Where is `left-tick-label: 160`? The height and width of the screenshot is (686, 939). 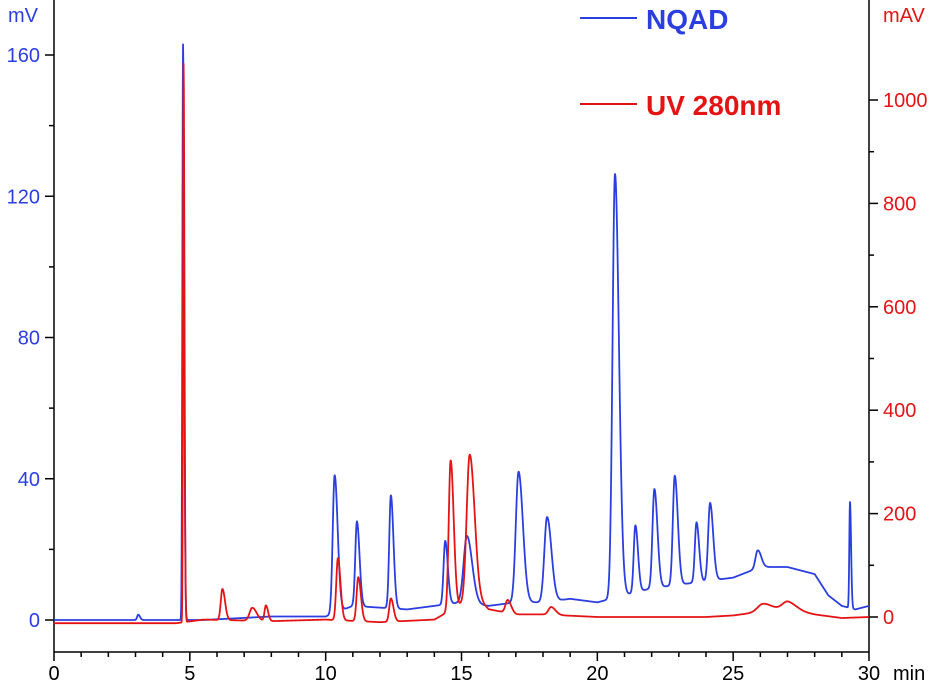
left-tick-label: 160 is located at coordinates (23, 56).